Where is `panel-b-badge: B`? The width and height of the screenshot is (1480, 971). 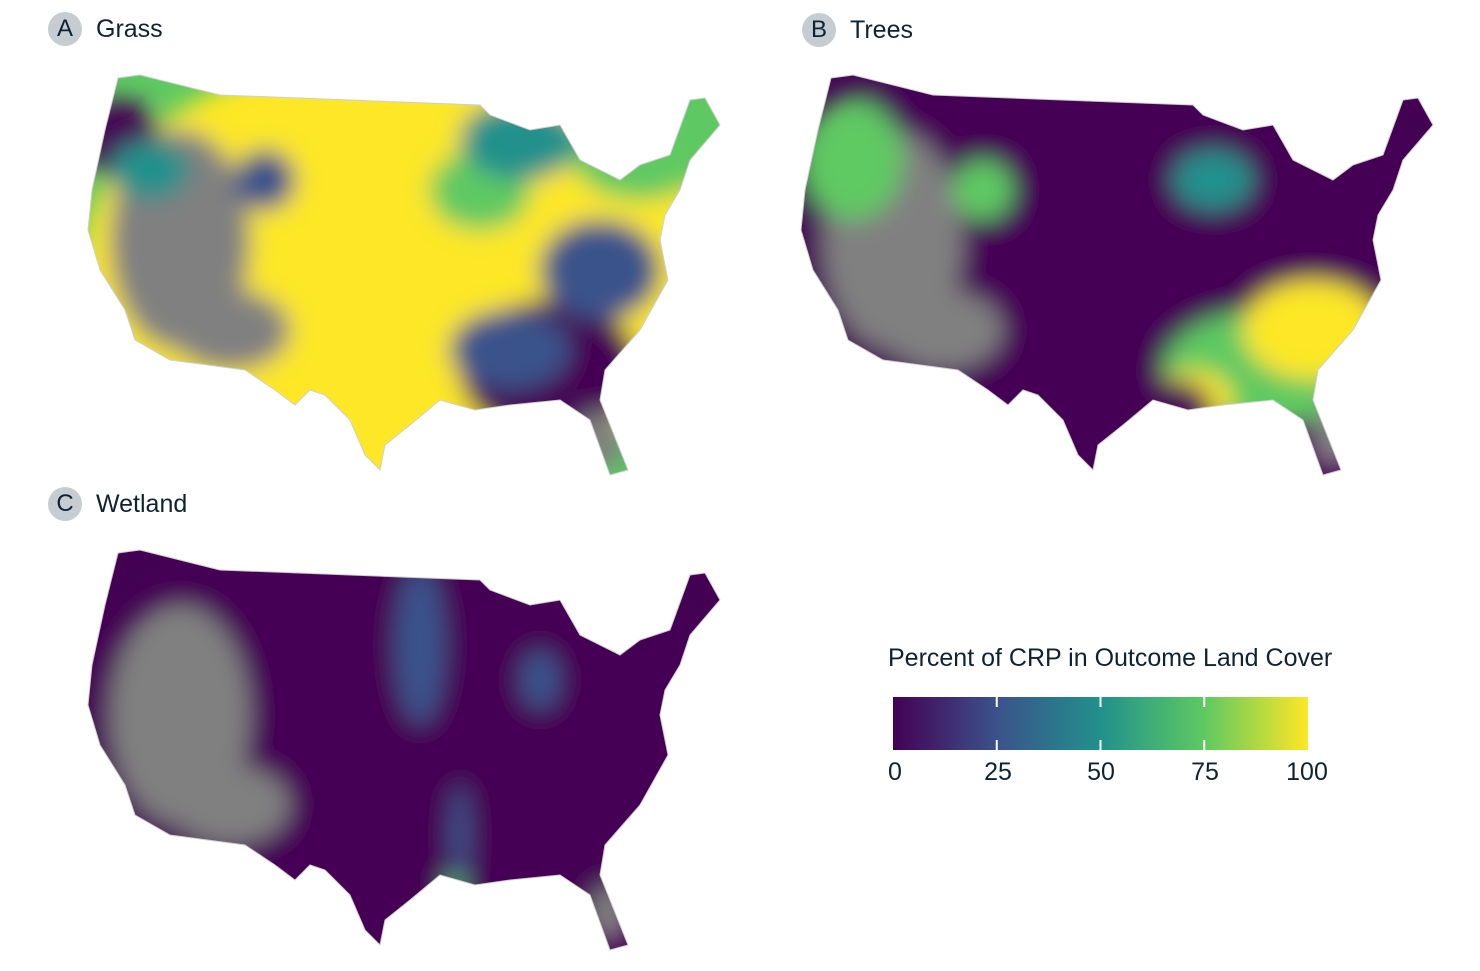
panel-b-badge: B is located at coordinates (819, 30).